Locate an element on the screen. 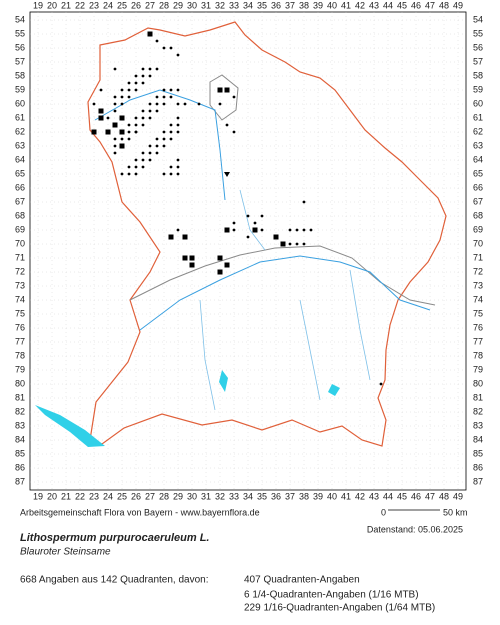  column-label: 41 is located at coordinates (346, 496).